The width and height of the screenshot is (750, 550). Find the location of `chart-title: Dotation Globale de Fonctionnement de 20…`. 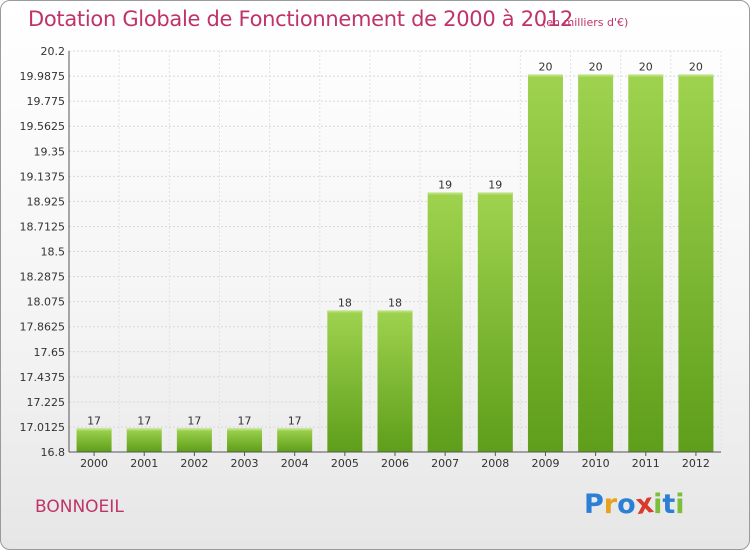

chart-title: Dotation Globale de Fonctionnement de 20… is located at coordinates (300, 19).